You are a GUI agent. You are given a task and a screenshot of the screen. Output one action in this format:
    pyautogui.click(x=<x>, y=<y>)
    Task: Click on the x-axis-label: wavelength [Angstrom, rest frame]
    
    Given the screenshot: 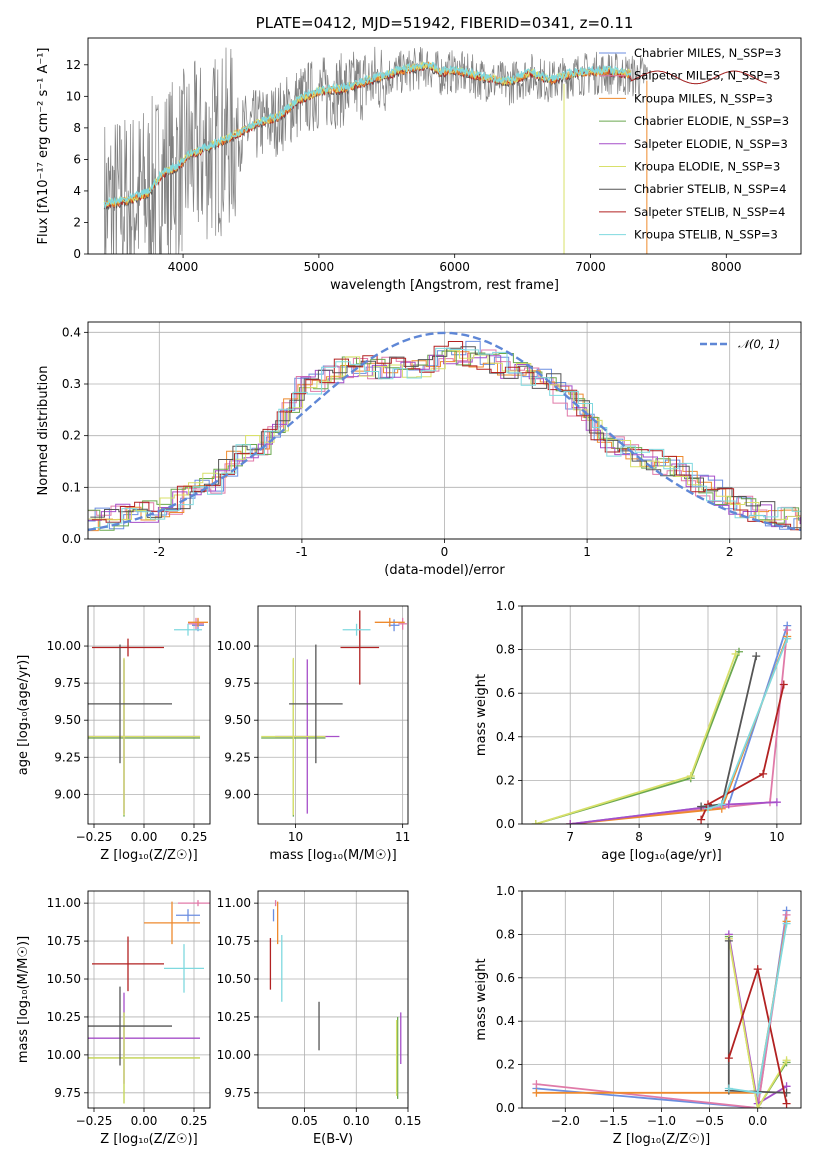 What is the action you would take?
    pyautogui.click(x=444, y=285)
    